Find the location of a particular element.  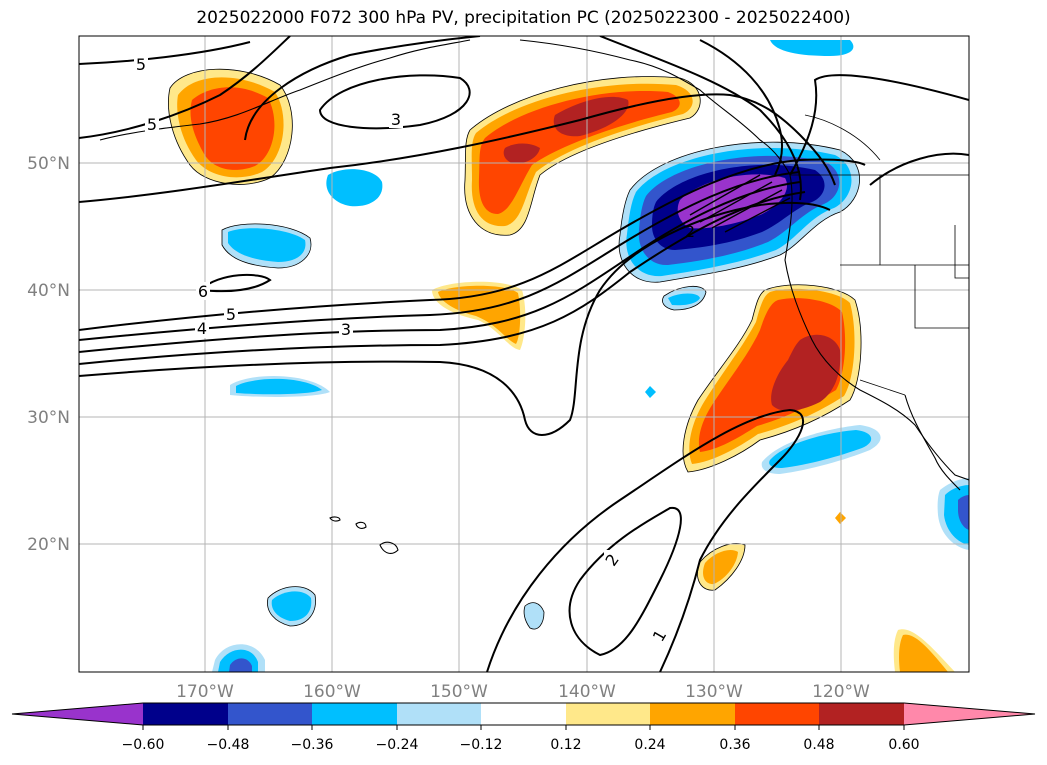

contour-label-1: 5 is located at coordinates (141, 64).